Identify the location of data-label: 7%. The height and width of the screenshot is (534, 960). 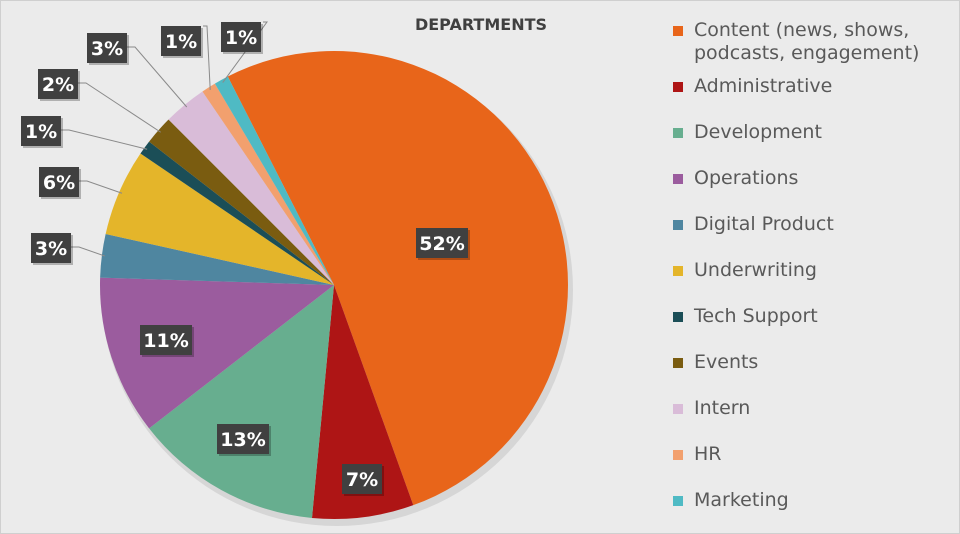
(363, 480).